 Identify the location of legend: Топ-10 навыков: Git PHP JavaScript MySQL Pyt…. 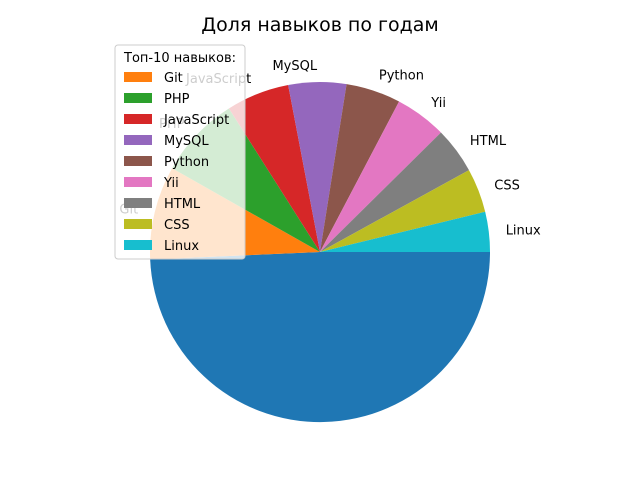
(180, 152).